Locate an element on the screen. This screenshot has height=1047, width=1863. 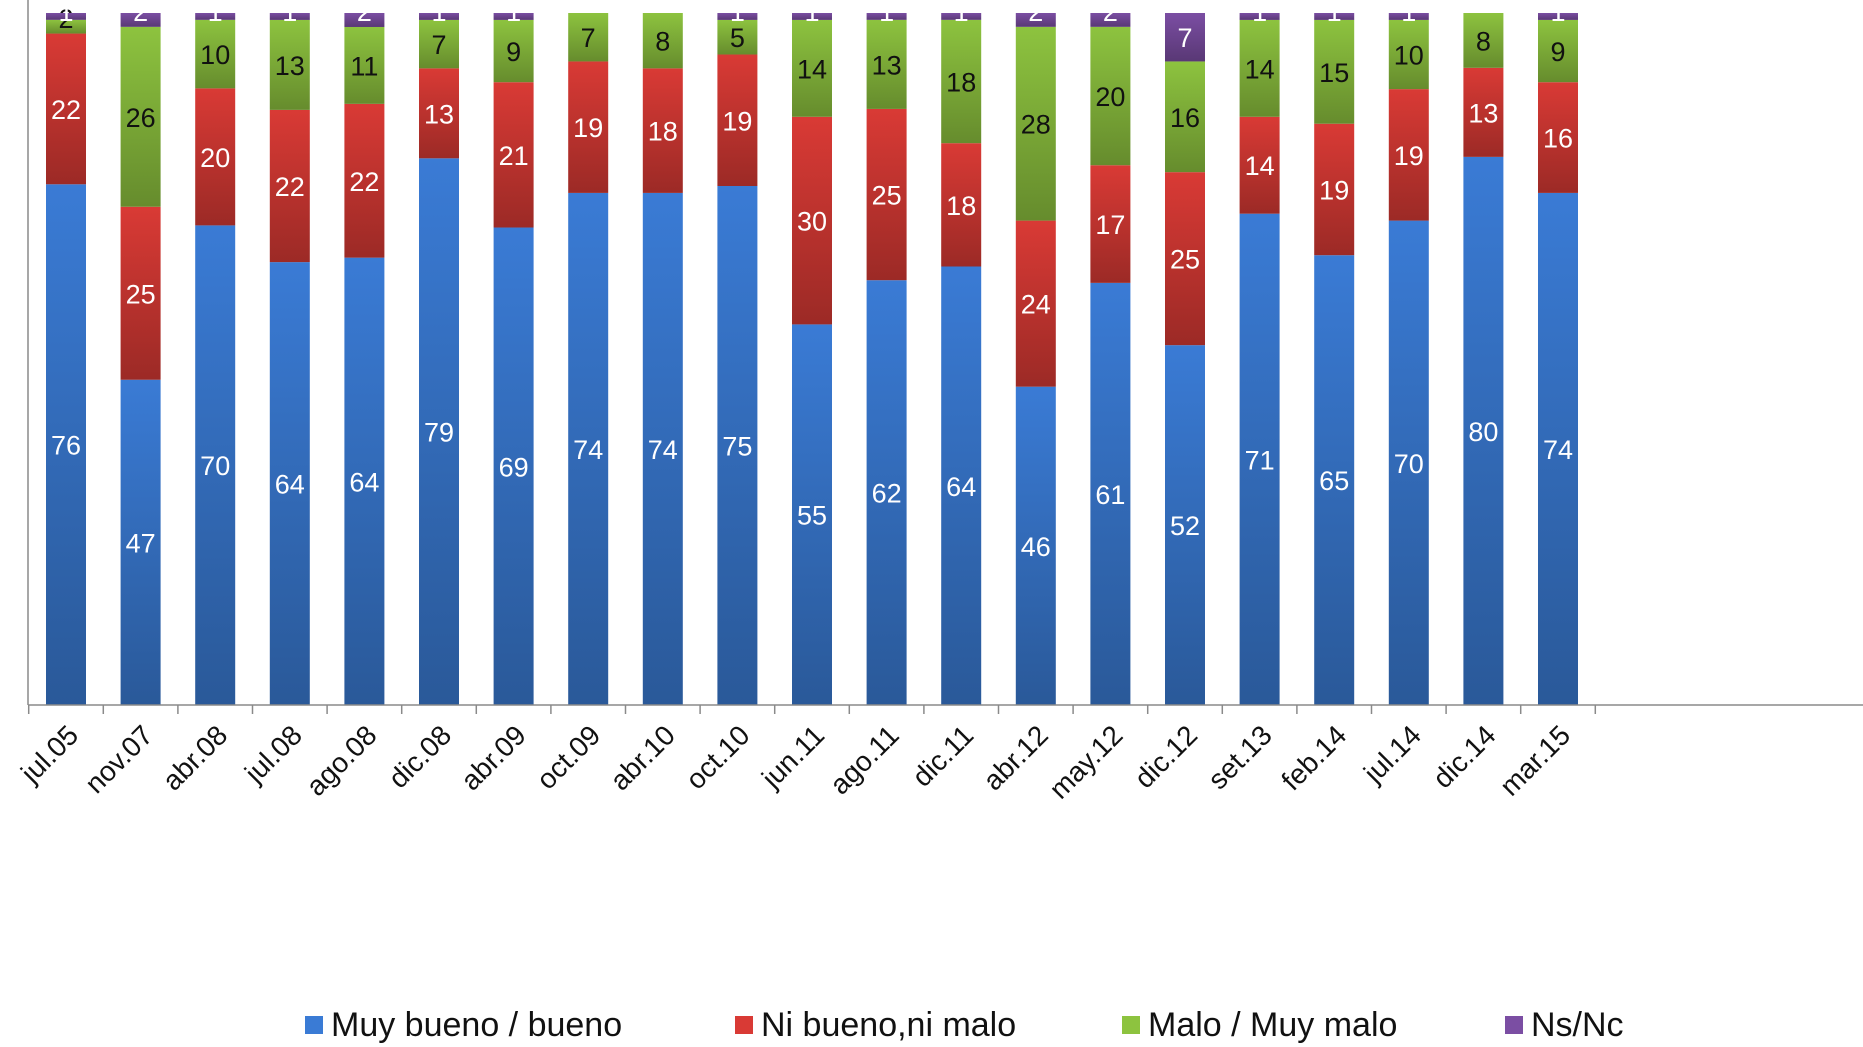
x-tick-label: abr.08 is located at coordinates (194, 757).